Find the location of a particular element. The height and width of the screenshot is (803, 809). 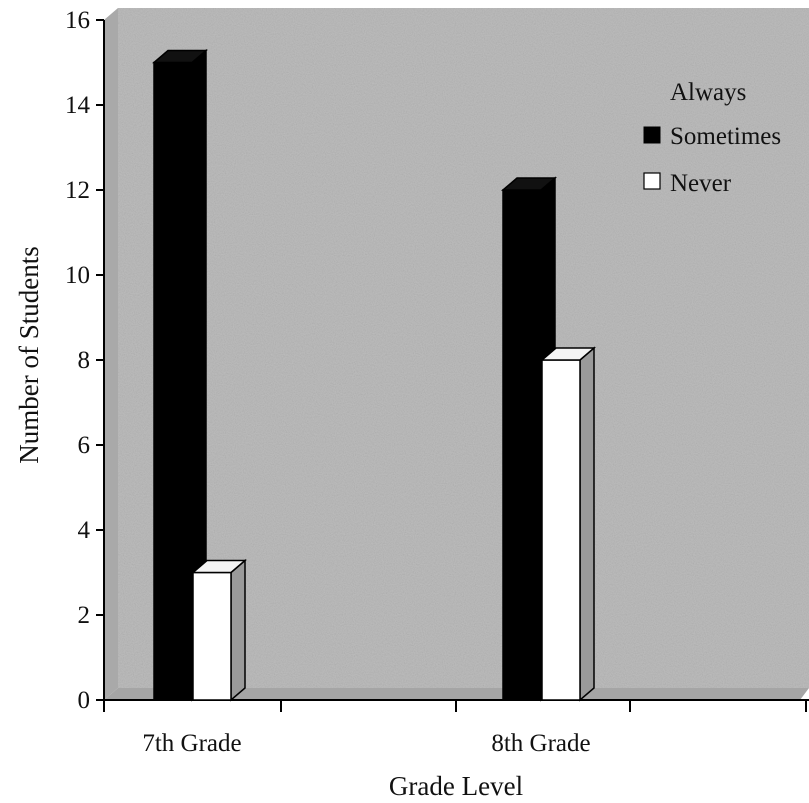

y-tick-label: 2 is located at coordinates (84, 615).